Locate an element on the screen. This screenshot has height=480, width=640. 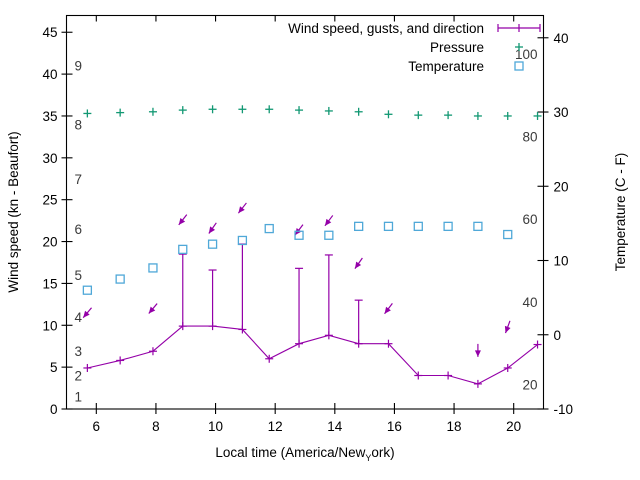
bottom-axis-title-post: ork) is located at coordinates (382, 452).